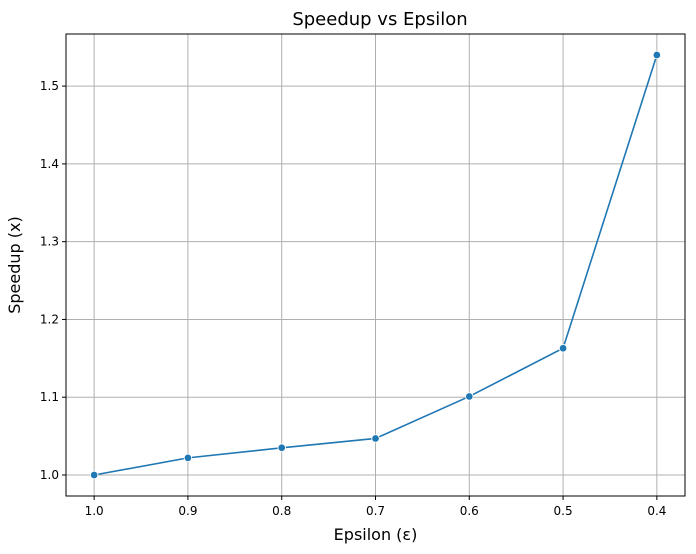  What do you see at coordinates (94, 511) in the screenshot?
I see `x-tick-label: 1.0` at bounding box center [94, 511].